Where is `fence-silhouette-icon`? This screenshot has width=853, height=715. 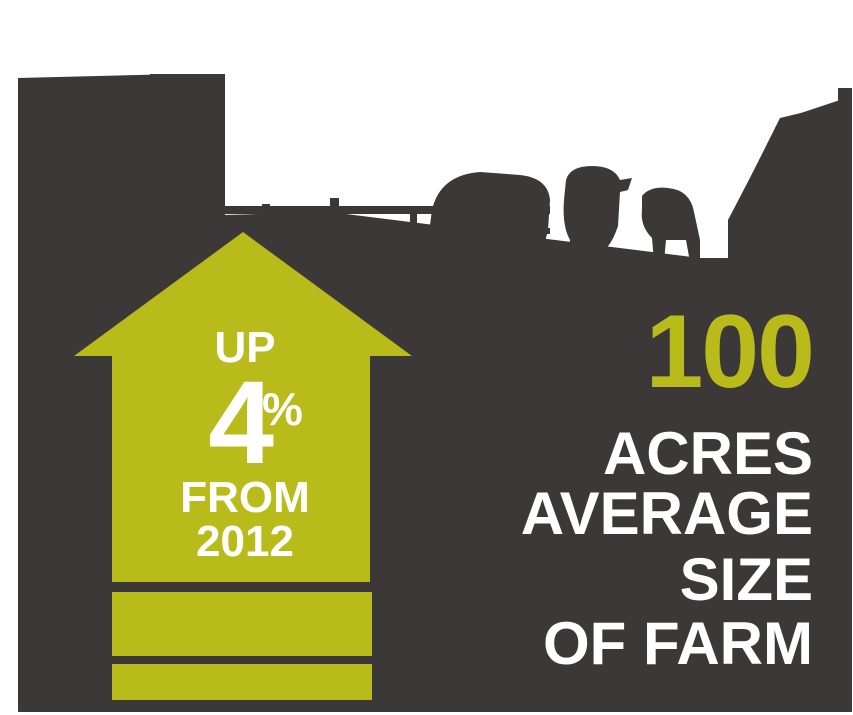
fence-silhouette-icon is located at coordinates (470, 236).